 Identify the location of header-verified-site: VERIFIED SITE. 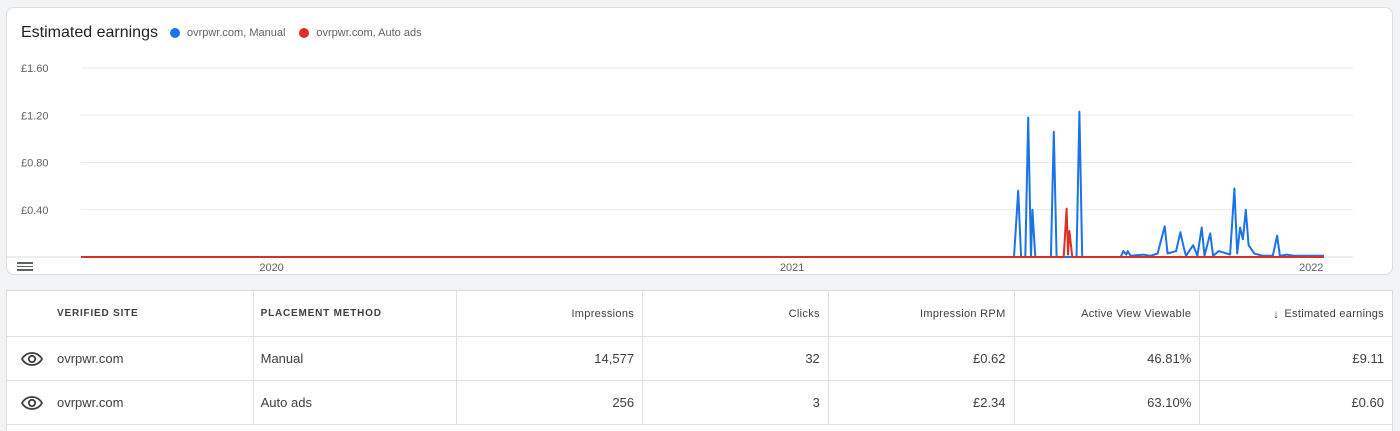
(130, 313).